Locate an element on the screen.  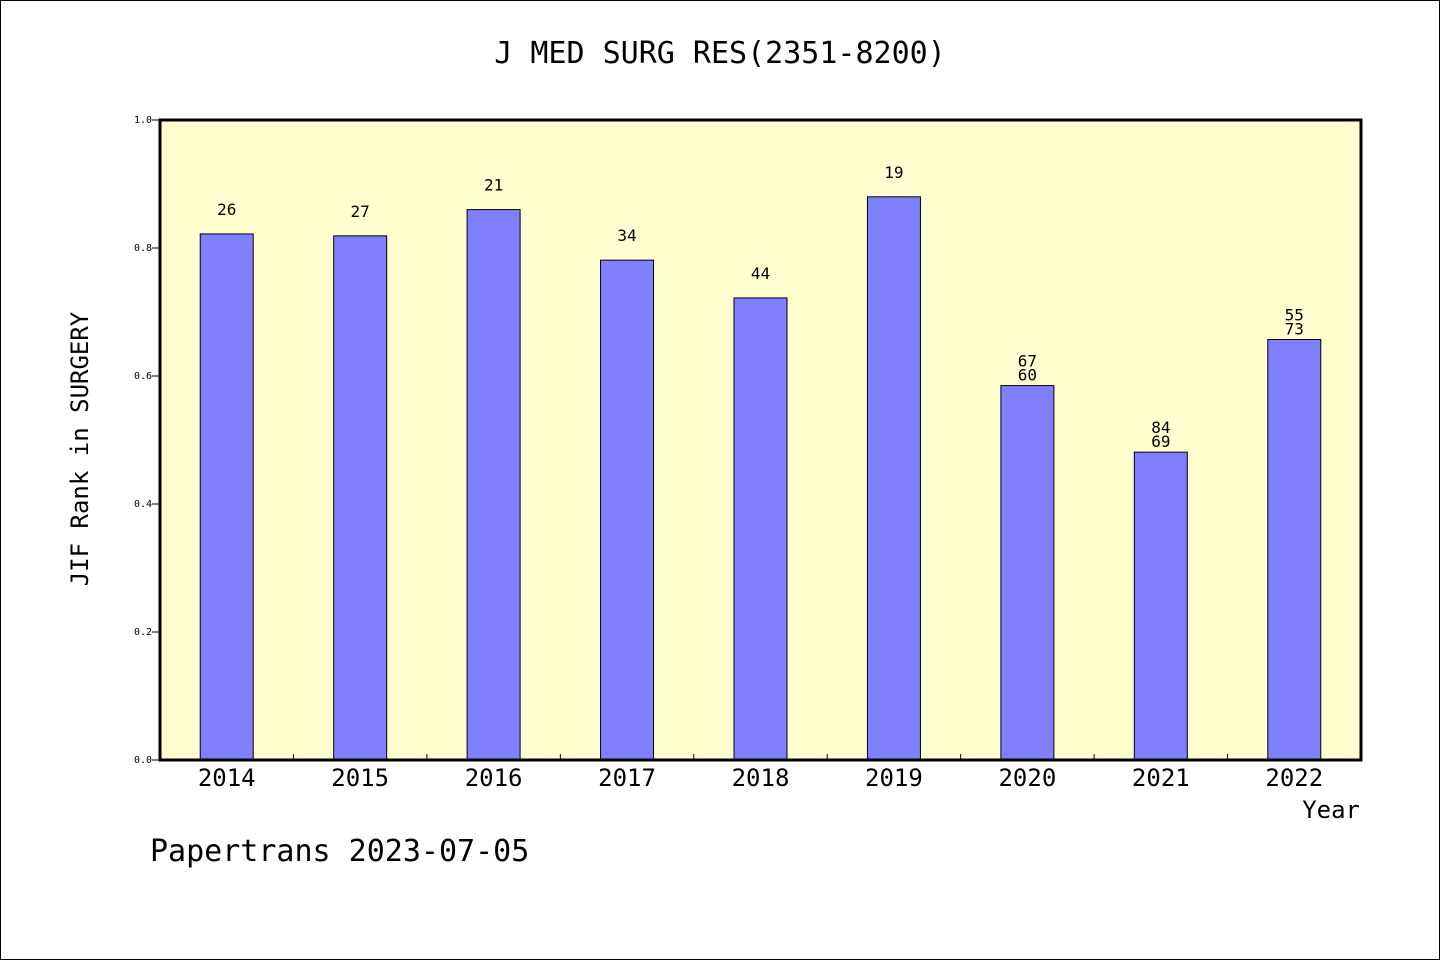
bar-value-label: 26 is located at coordinates (226, 209).